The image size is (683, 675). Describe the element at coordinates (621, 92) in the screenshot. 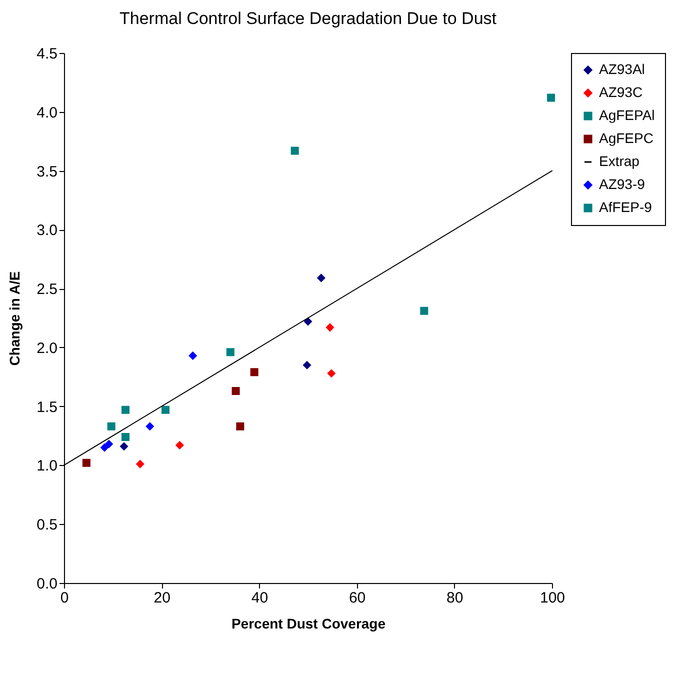

I see `legend-label: AZ93C` at that location.